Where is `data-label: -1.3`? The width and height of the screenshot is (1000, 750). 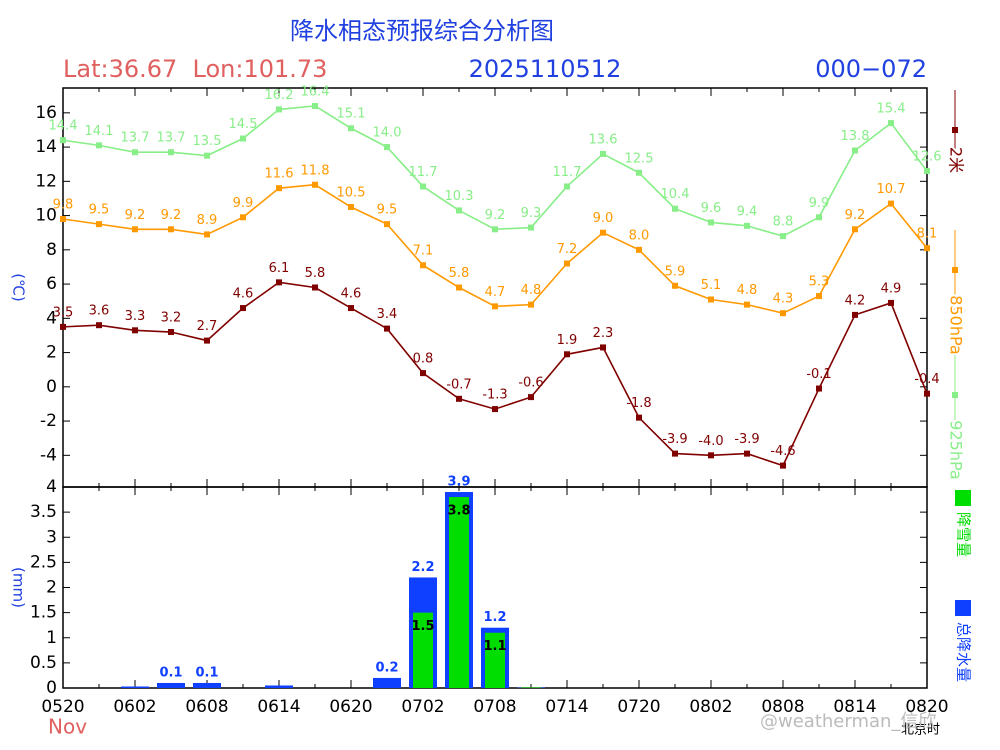
data-label: -1.3 is located at coordinates (494, 395).